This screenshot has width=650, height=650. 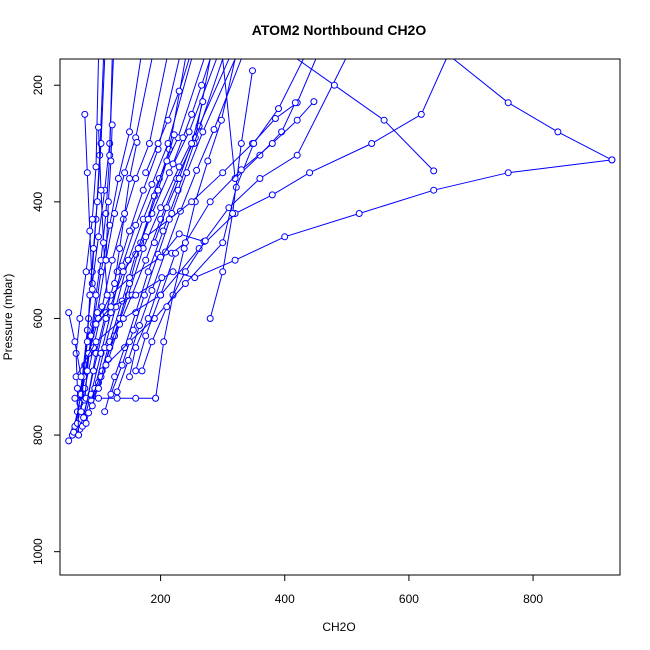 What do you see at coordinates (38, 318) in the screenshot?
I see `y-tick-label: 600` at bounding box center [38, 318].